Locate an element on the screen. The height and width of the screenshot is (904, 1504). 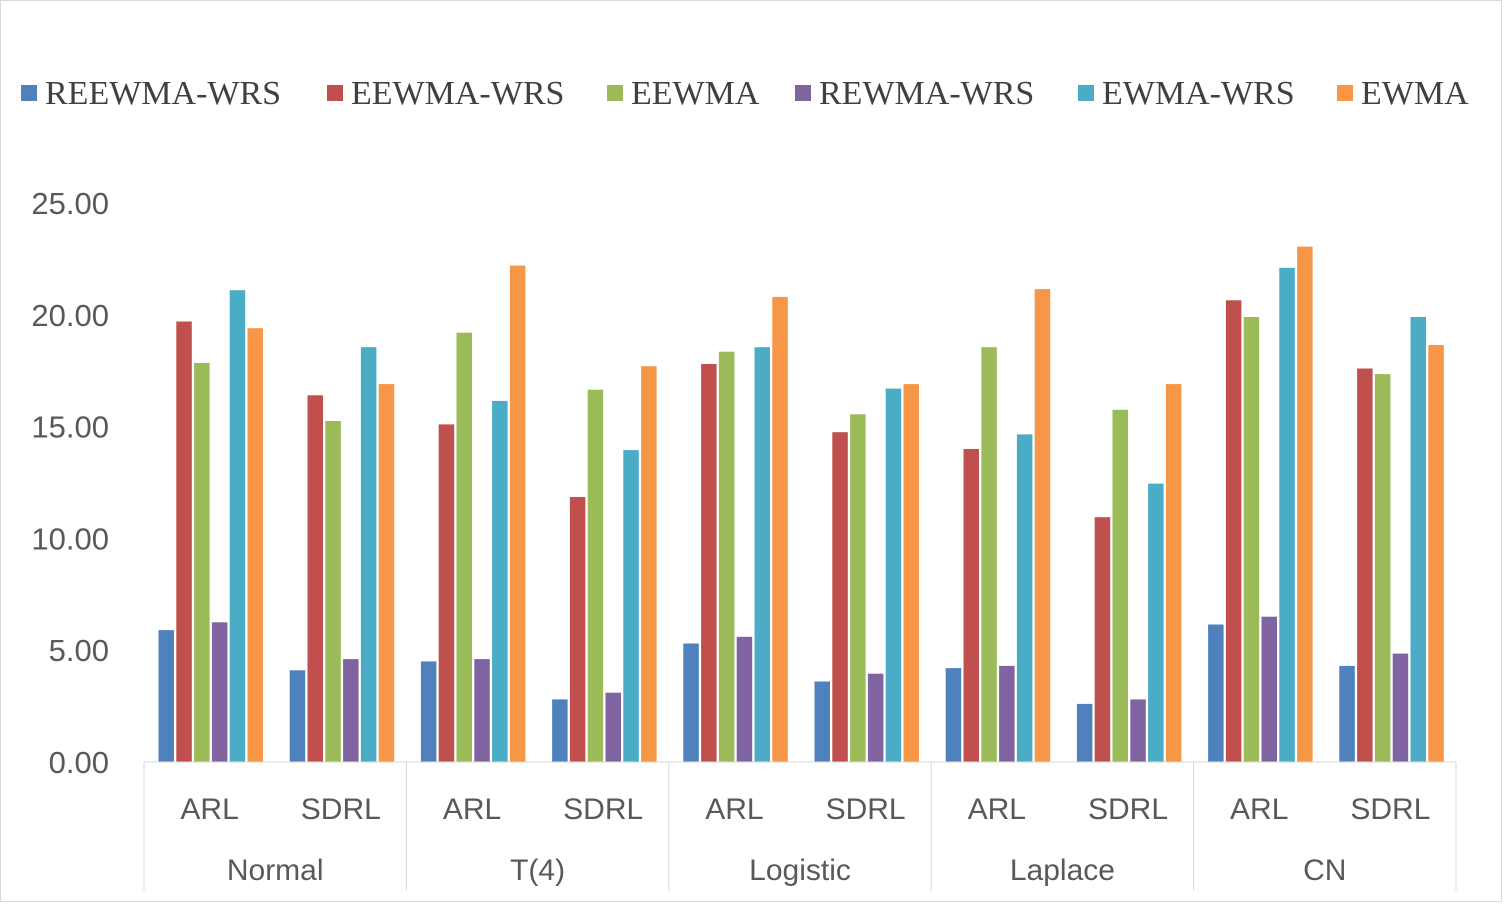
bar-eewma-wrs-cn-sdrl is located at coordinates (1365, 565).